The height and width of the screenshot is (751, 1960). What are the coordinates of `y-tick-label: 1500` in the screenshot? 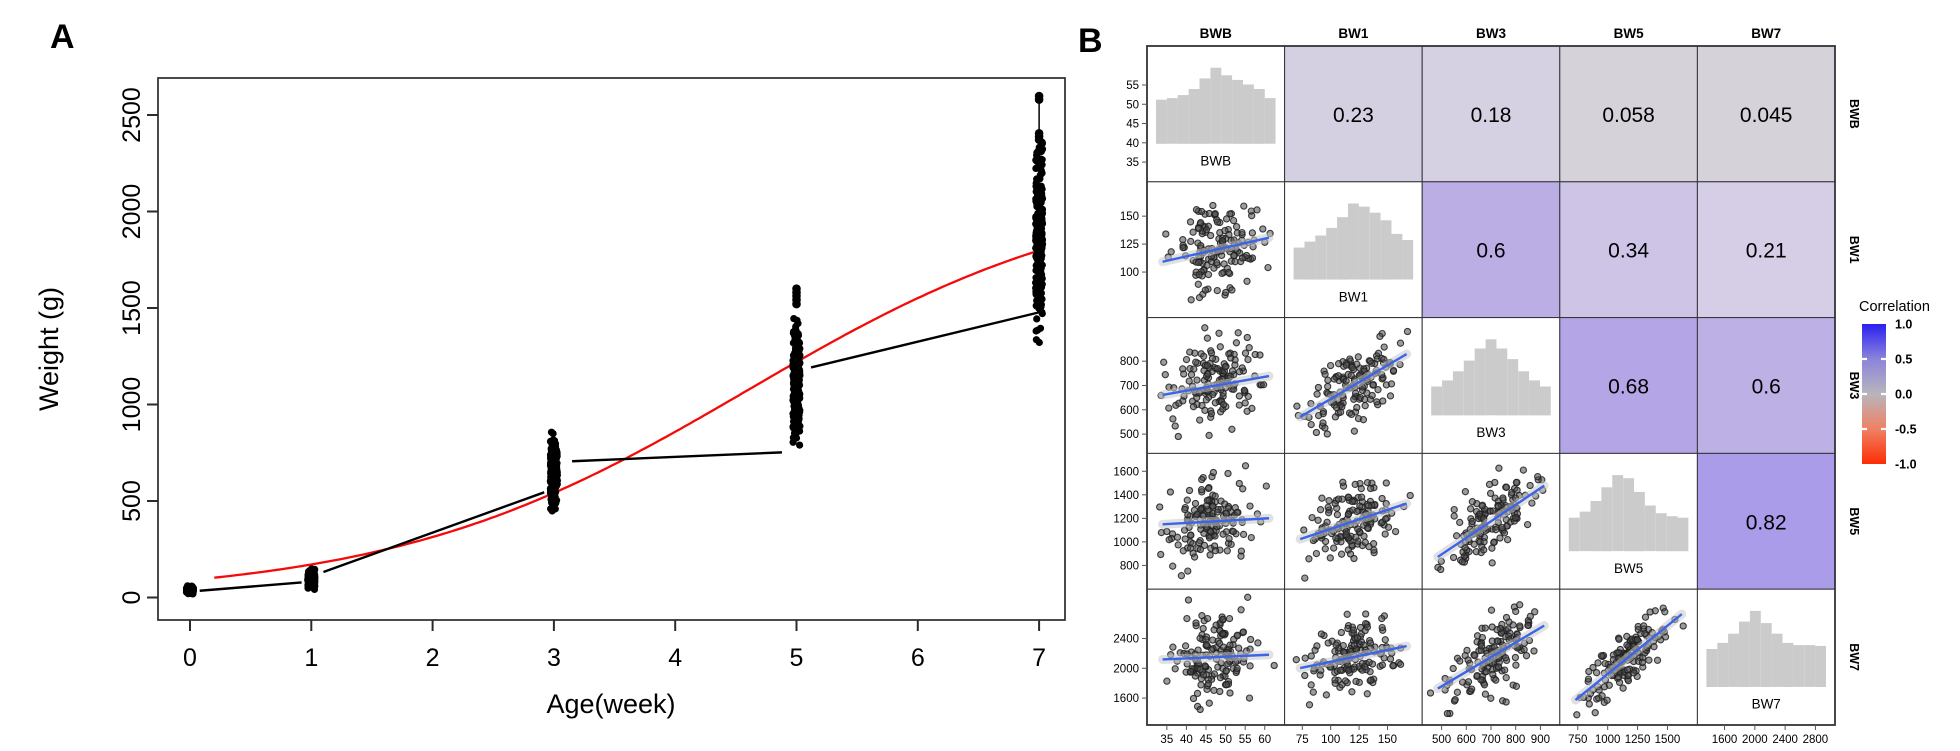 It's located at (132, 308).